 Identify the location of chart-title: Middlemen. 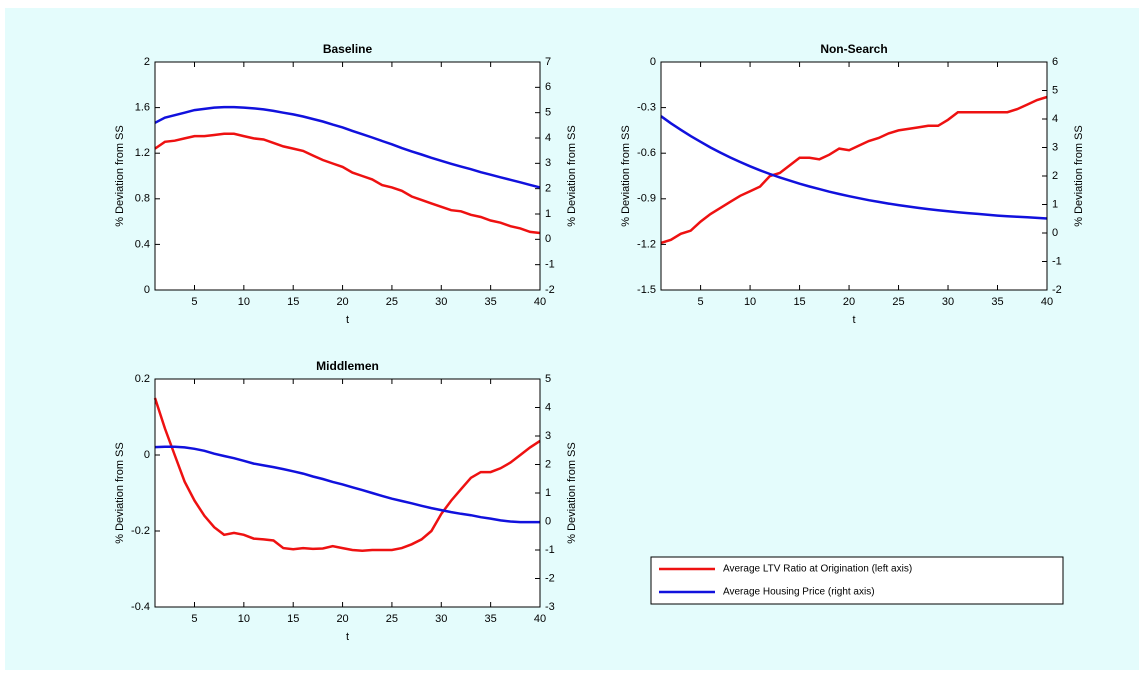
(347, 366).